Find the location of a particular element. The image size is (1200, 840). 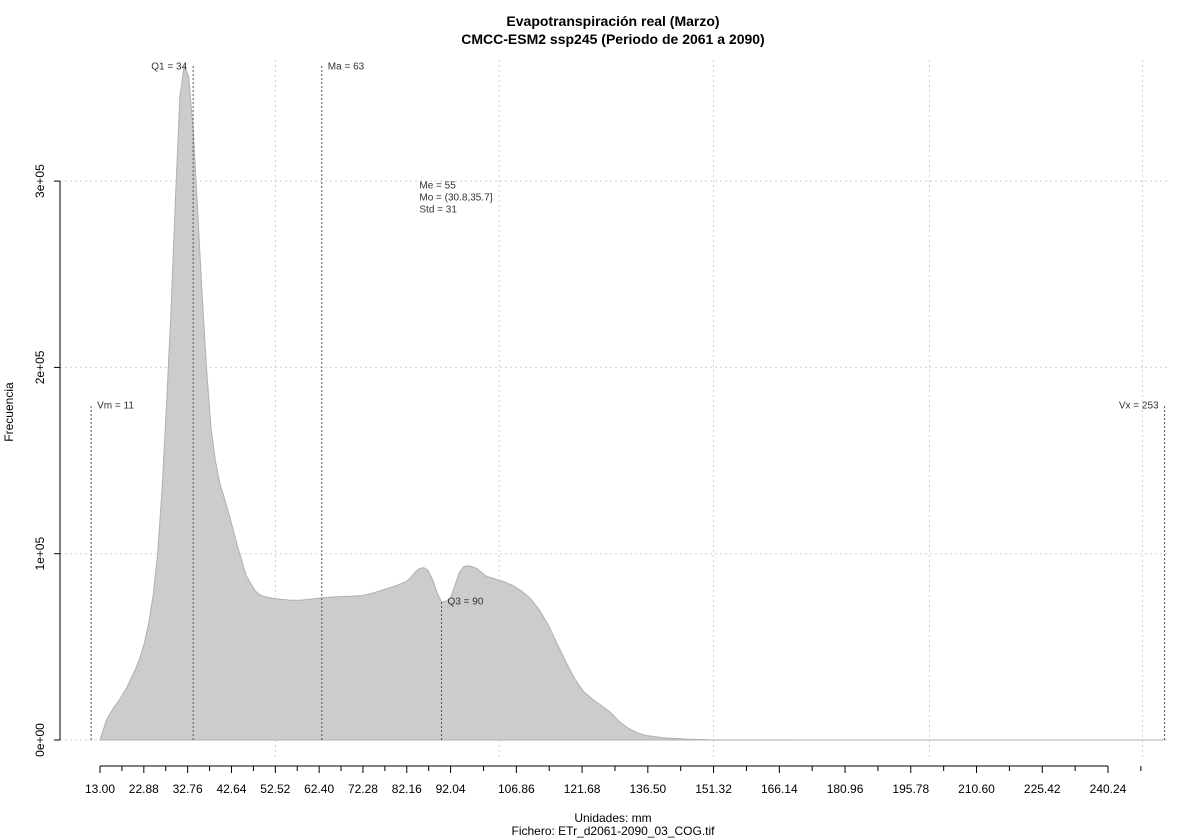

x-tick-label: 13.00 is located at coordinates (100, 789).